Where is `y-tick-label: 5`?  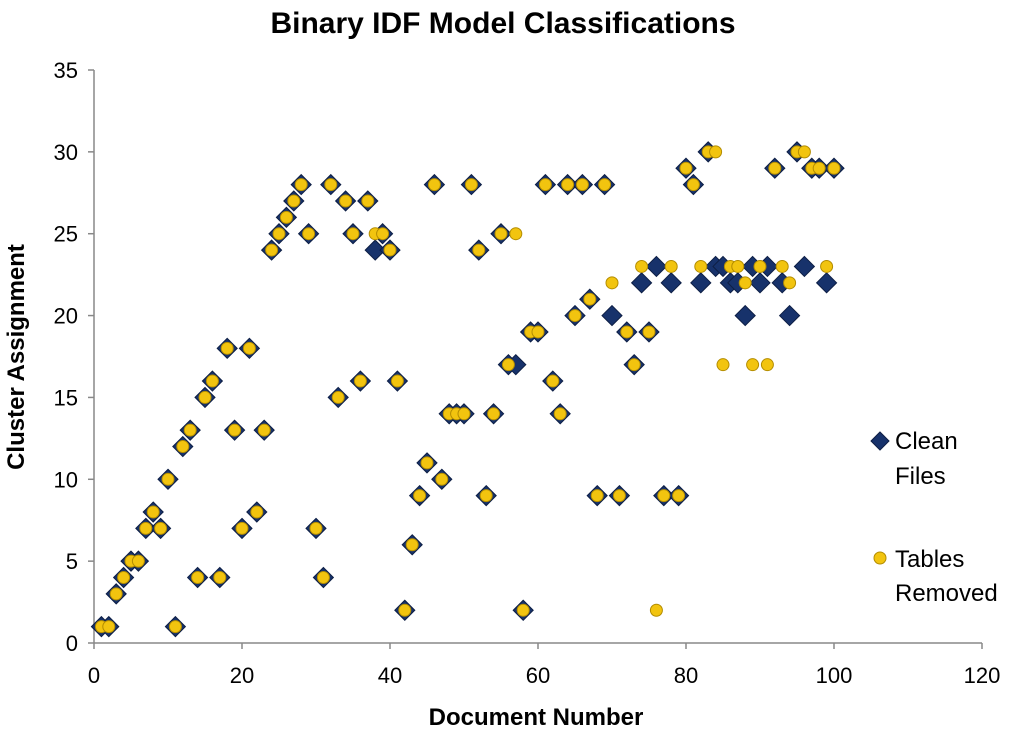
y-tick-label: 5 is located at coordinates (72, 561).